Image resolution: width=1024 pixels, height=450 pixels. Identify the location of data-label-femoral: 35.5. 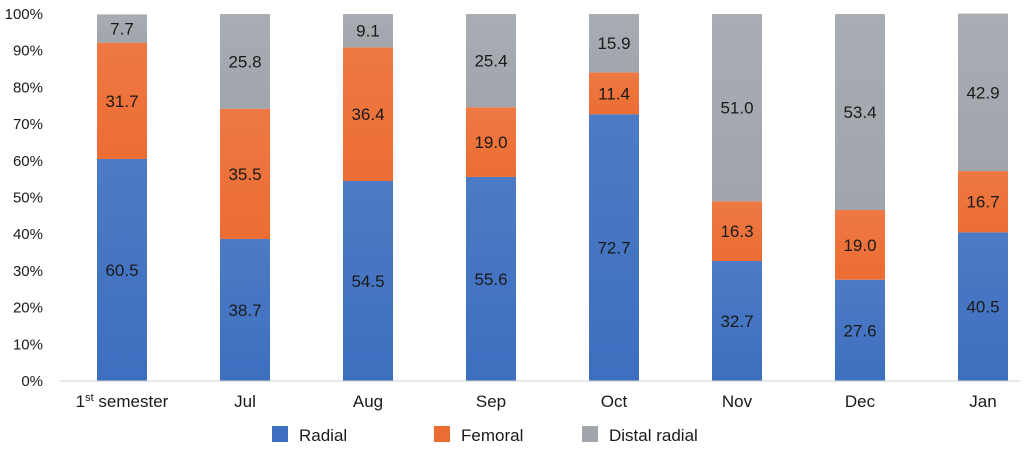
(244, 174).